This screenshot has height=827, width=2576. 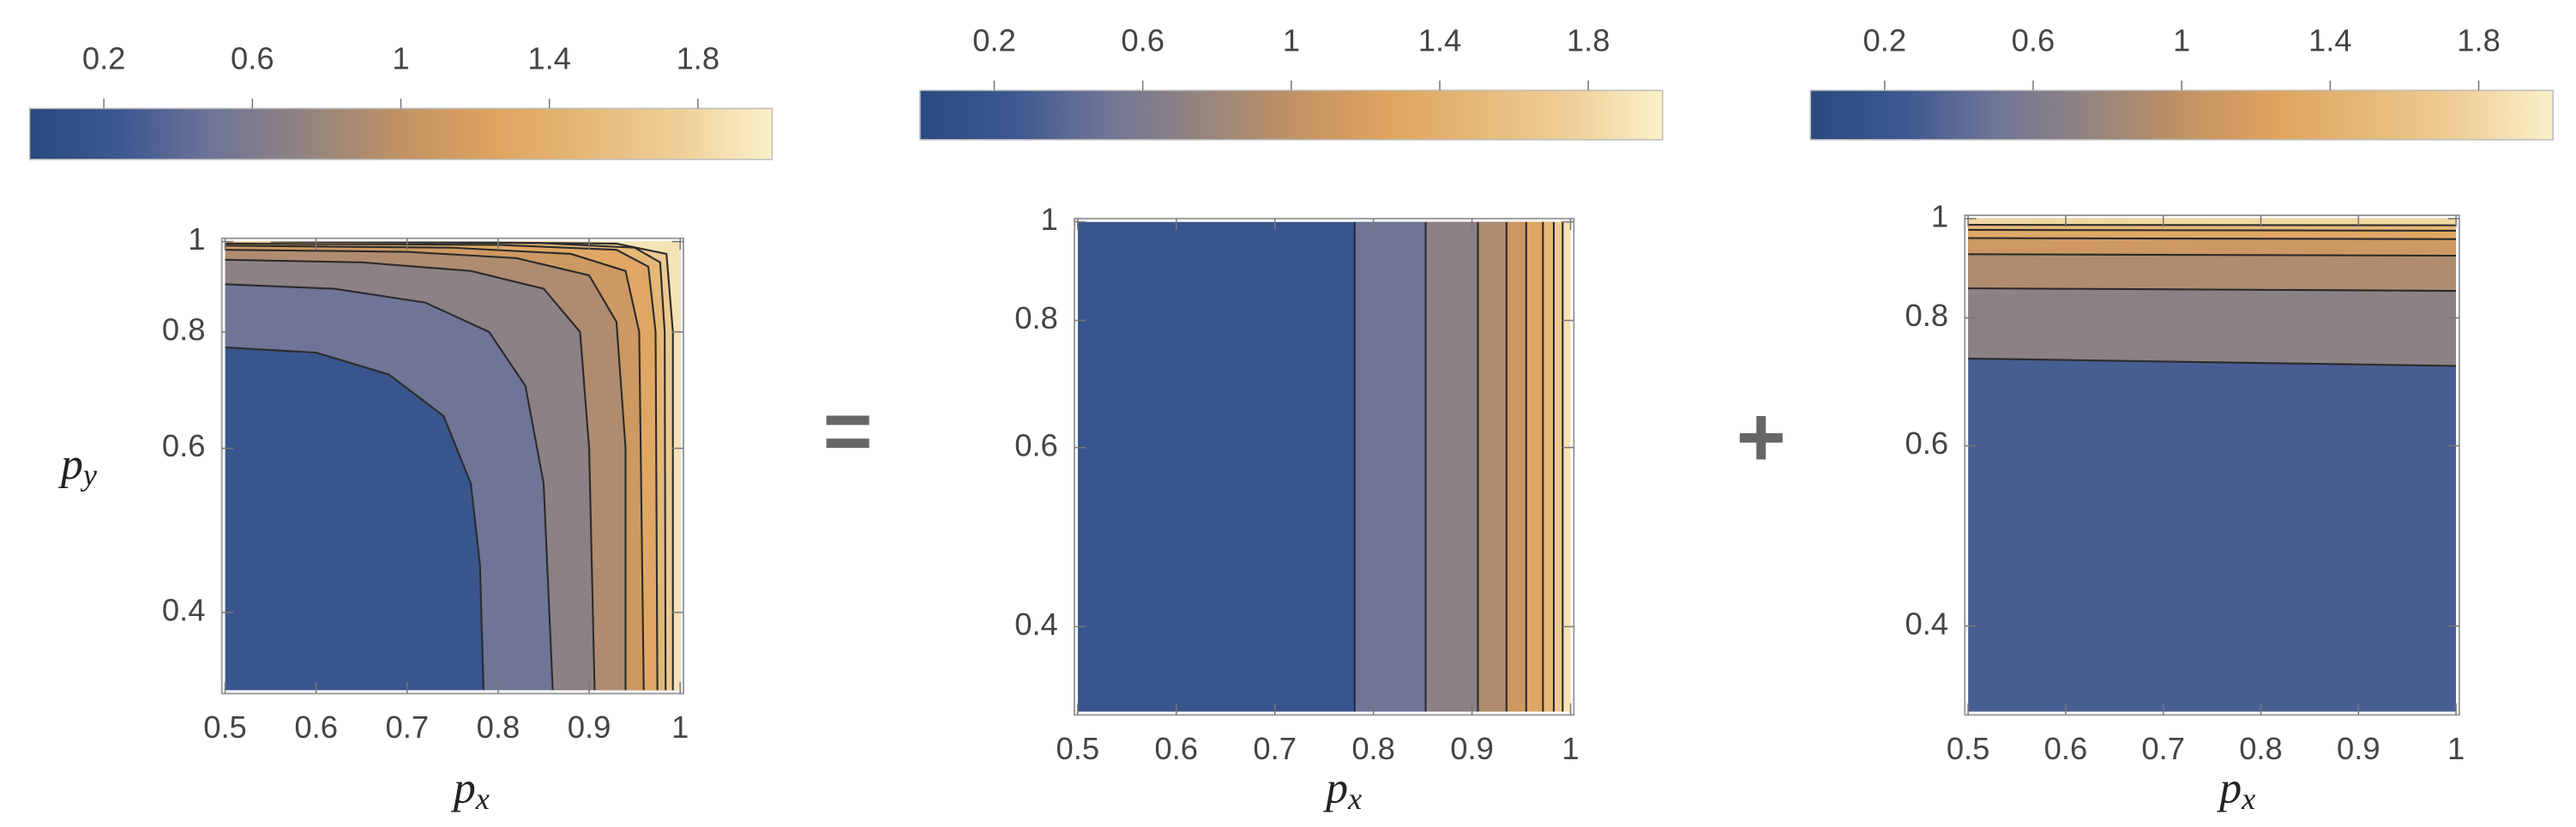 I want to click on y-axis-label-main: p, so click(x=70, y=464).